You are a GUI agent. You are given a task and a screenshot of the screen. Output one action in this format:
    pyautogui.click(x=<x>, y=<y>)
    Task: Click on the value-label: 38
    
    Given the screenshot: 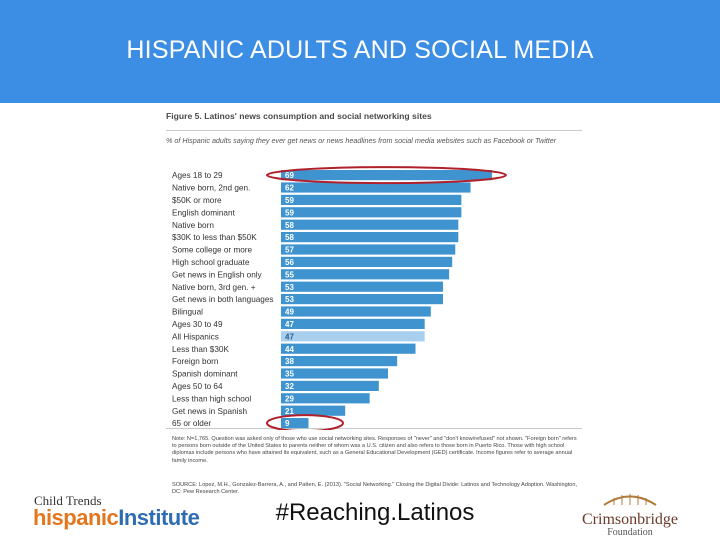 What is the action you would take?
    pyautogui.click(x=289, y=361)
    